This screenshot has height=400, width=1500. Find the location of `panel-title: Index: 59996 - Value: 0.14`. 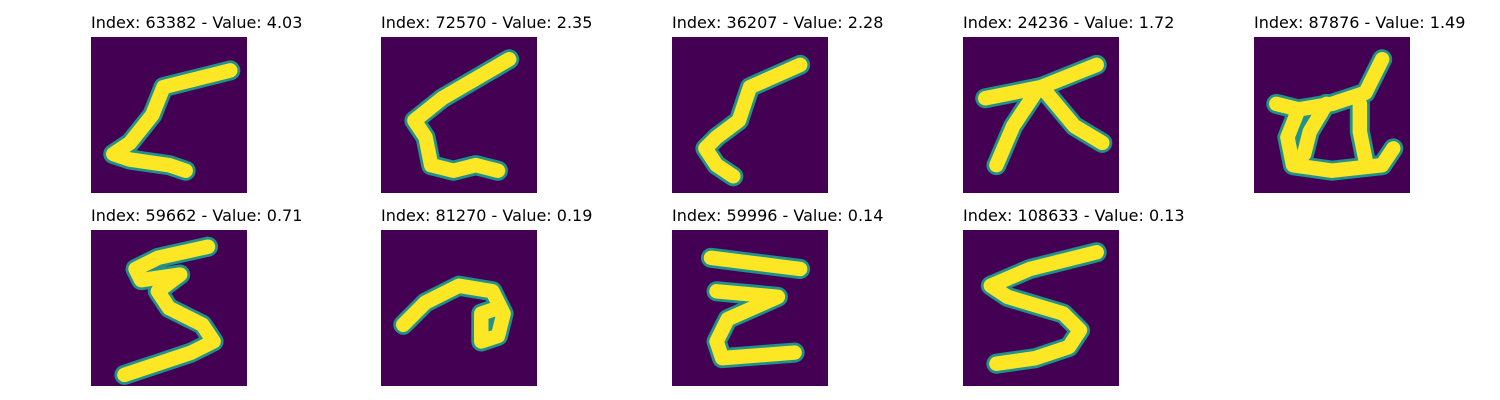

panel-title: Index: 59996 - Value: 0.14 is located at coordinates (778, 215).